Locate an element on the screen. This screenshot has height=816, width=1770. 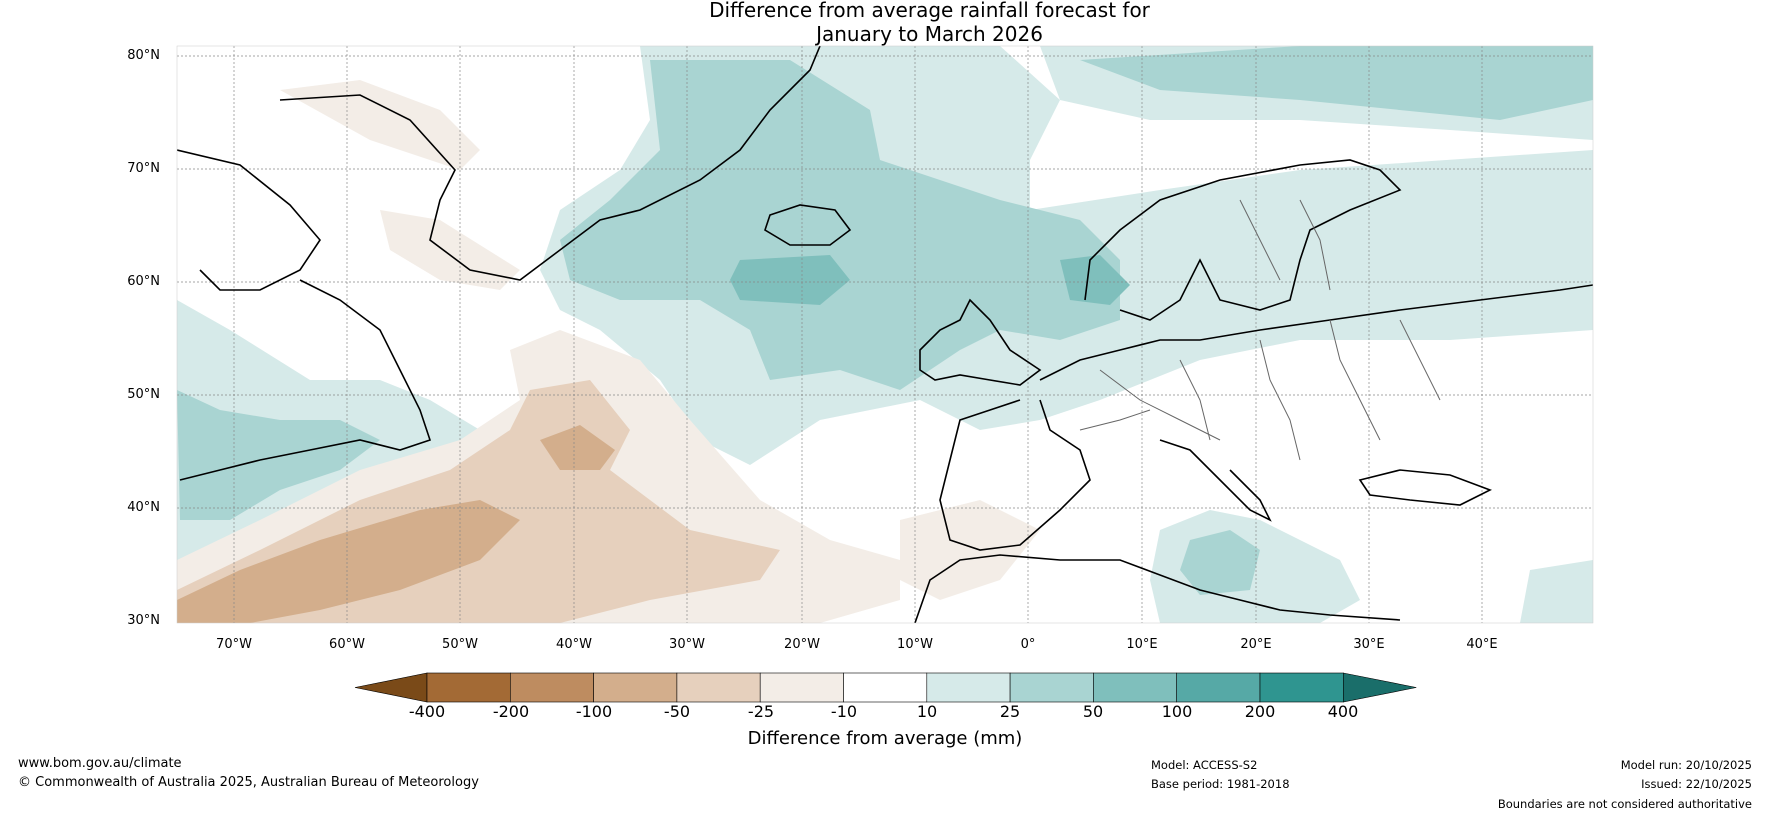
wet-core-med is located at coordinates (1220, 562).